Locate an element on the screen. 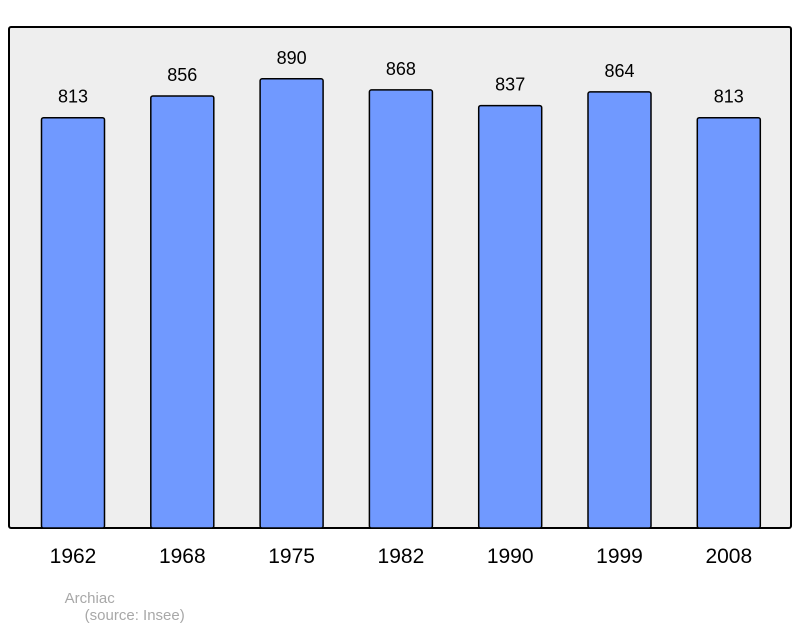 This screenshot has width=800, height=641. value-label-2008: 813 is located at coordinates (729, 97).